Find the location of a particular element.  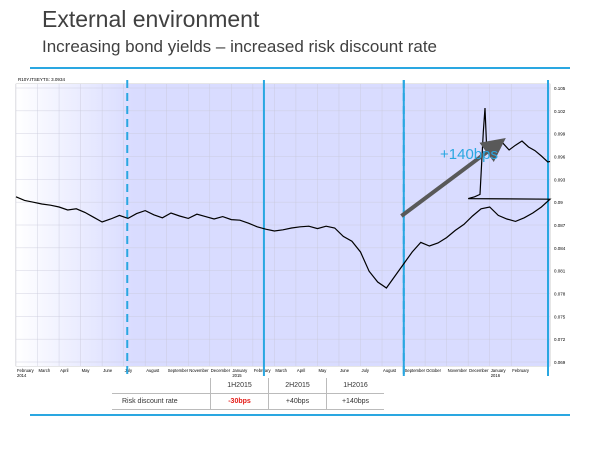

x-tick-year: 2016 is located at coordinates (496, 375).